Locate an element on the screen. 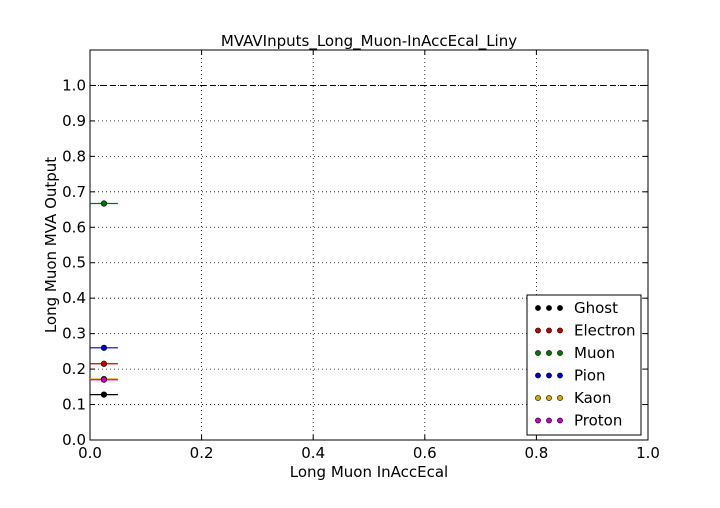 This screenshot has height=508, width=720. legend-label-muon: Muon is located at coordinates (594, 353).